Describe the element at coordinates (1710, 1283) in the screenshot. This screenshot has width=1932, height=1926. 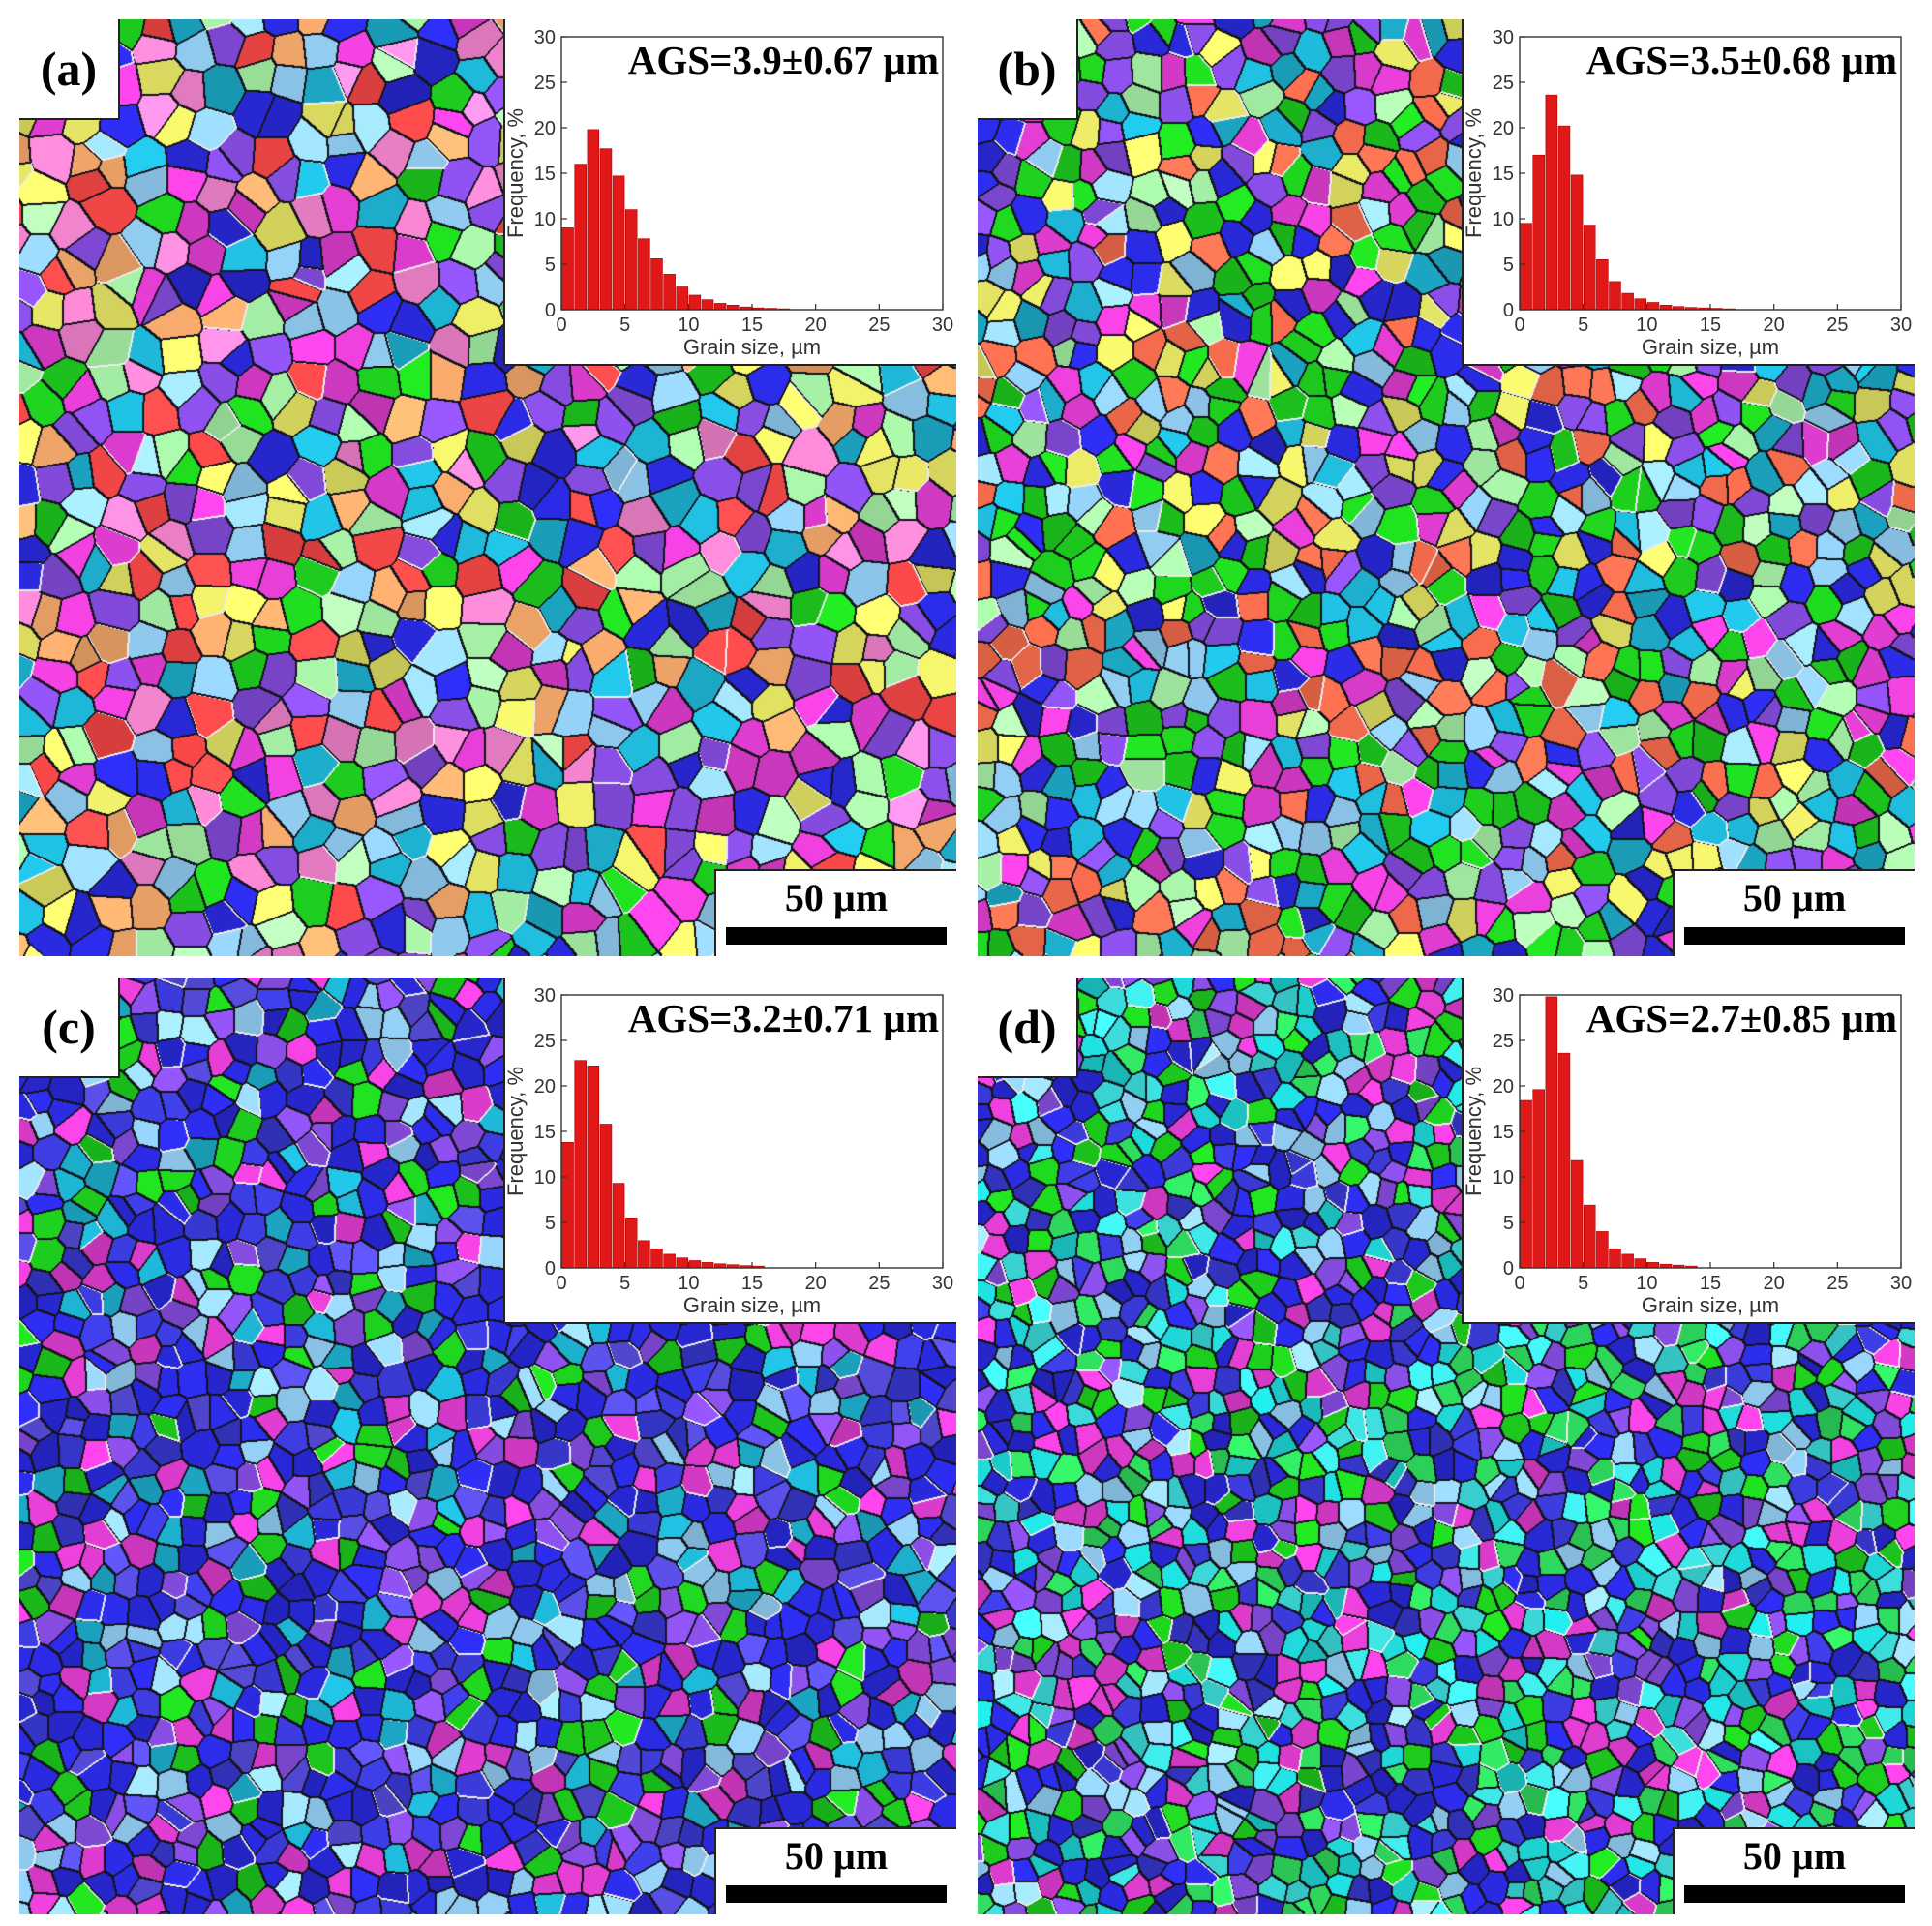
I see `x-tick-label: 15` at that location.